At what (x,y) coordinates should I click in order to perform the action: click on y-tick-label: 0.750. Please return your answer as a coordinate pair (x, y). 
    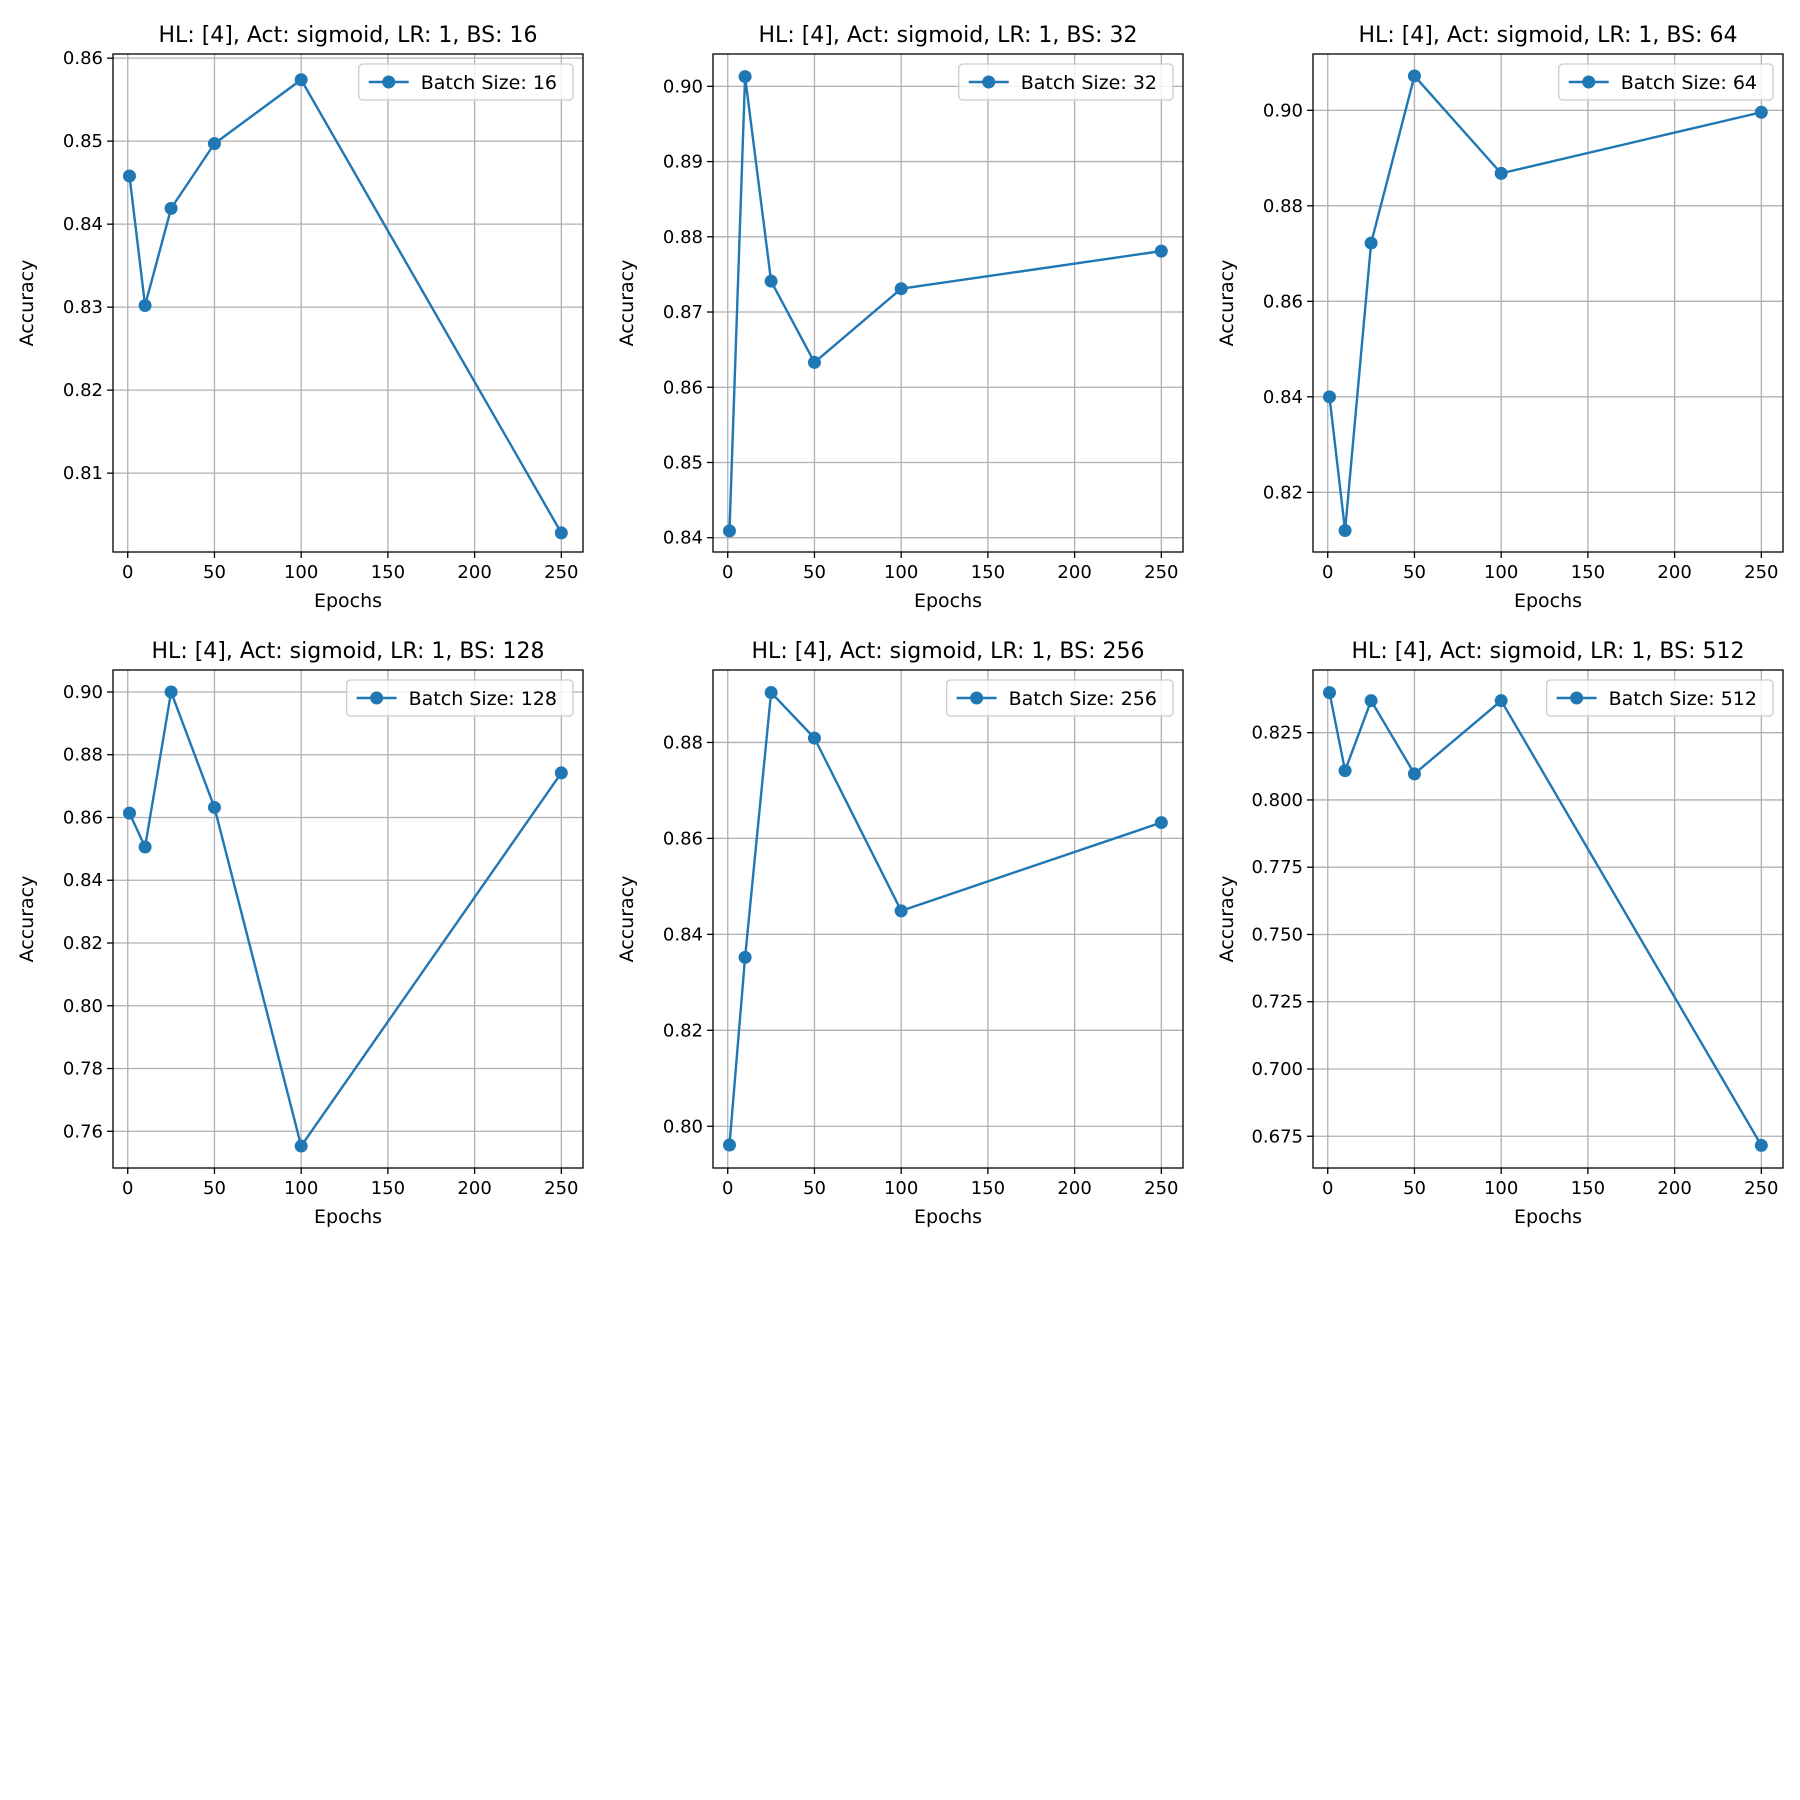
    Looking at the image, I should click on (1277, 934).